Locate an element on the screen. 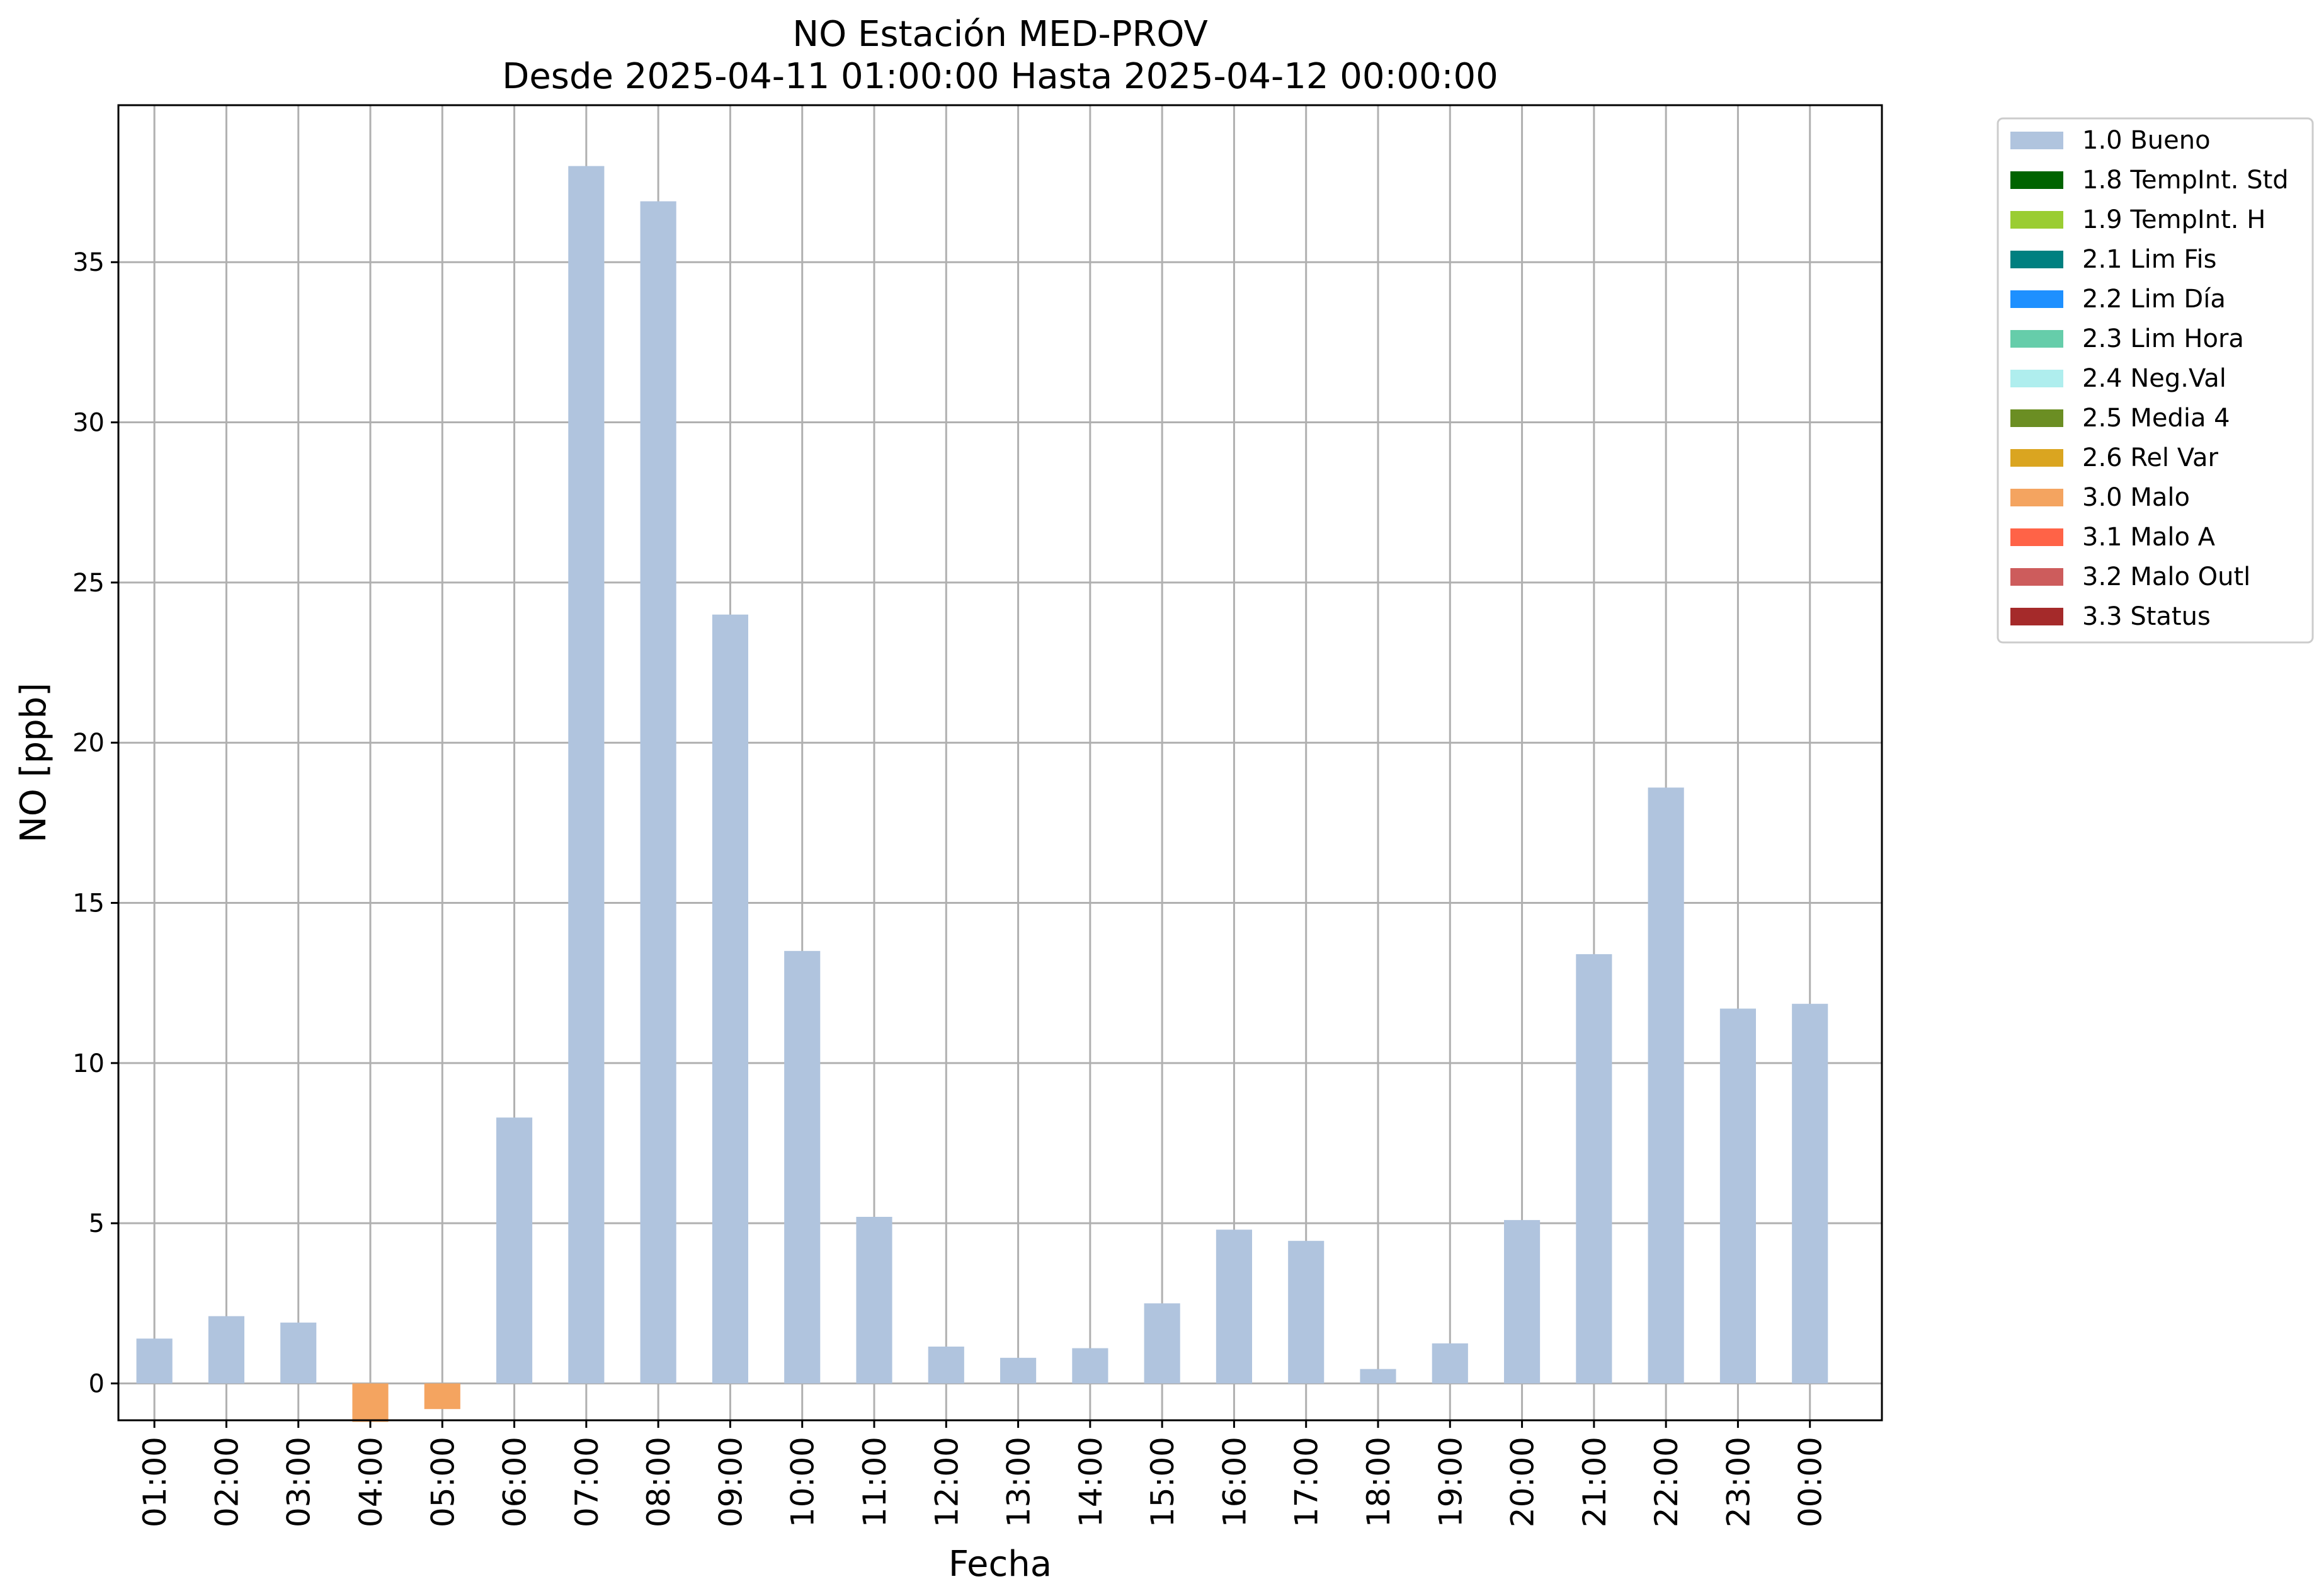 Image resolution: width=2319 pixels, height=1596 pixels. legend-entry: 2.1 Lim Fis is located at coordinates (2149, 259).